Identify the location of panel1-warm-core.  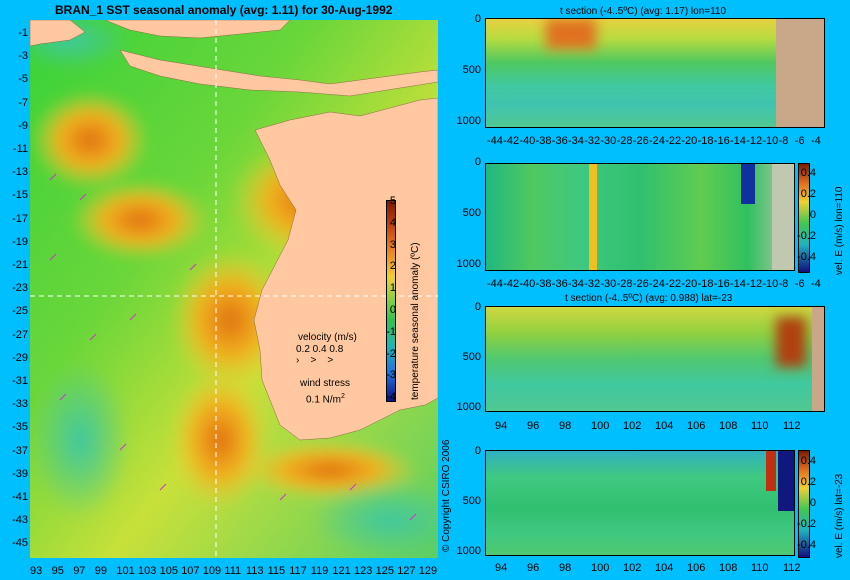
(571, 34).